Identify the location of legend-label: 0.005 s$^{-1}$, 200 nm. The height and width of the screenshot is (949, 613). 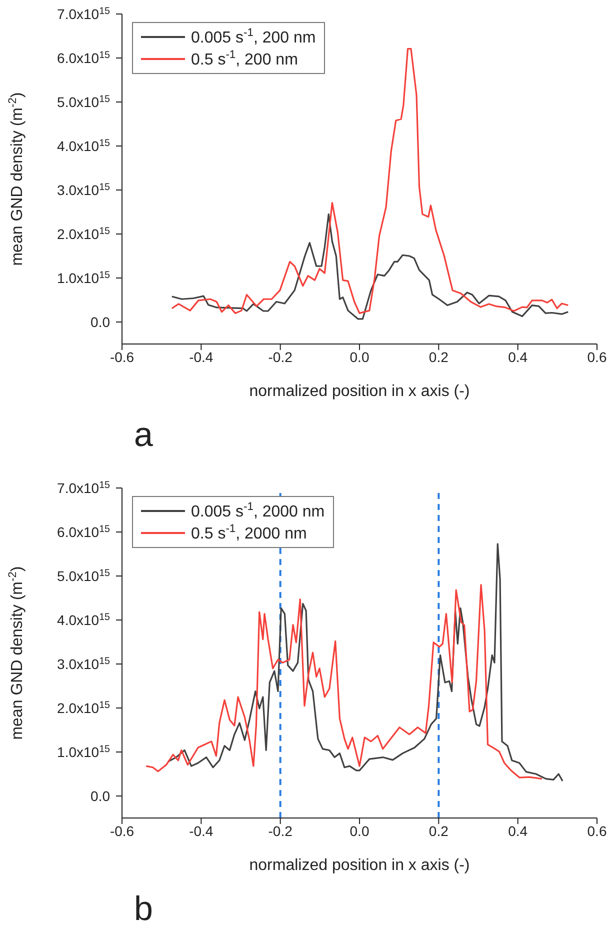
(253, 36).